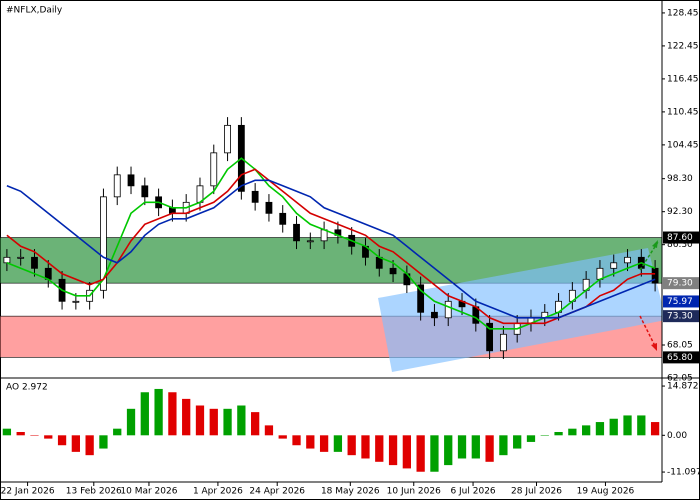 This screenshot has height=500, width=700. Describe the element at coordinates (654, 347) in the screenshot. I see `down-arrow-head` at that location.